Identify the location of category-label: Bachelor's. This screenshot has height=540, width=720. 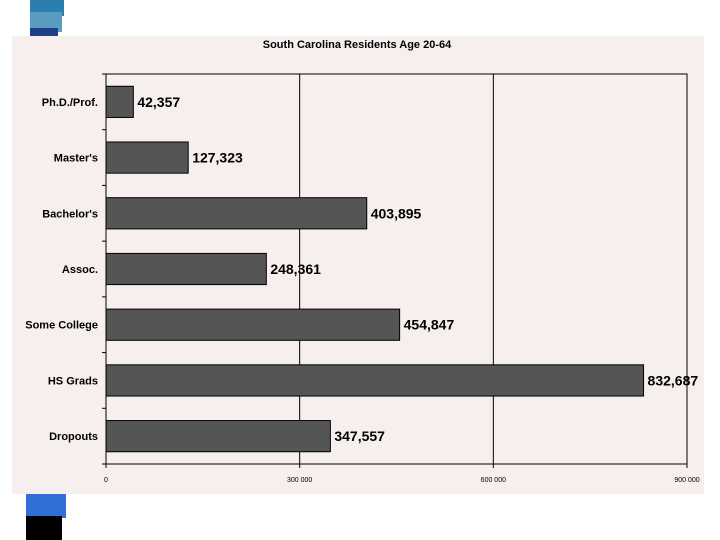
(70, 214).